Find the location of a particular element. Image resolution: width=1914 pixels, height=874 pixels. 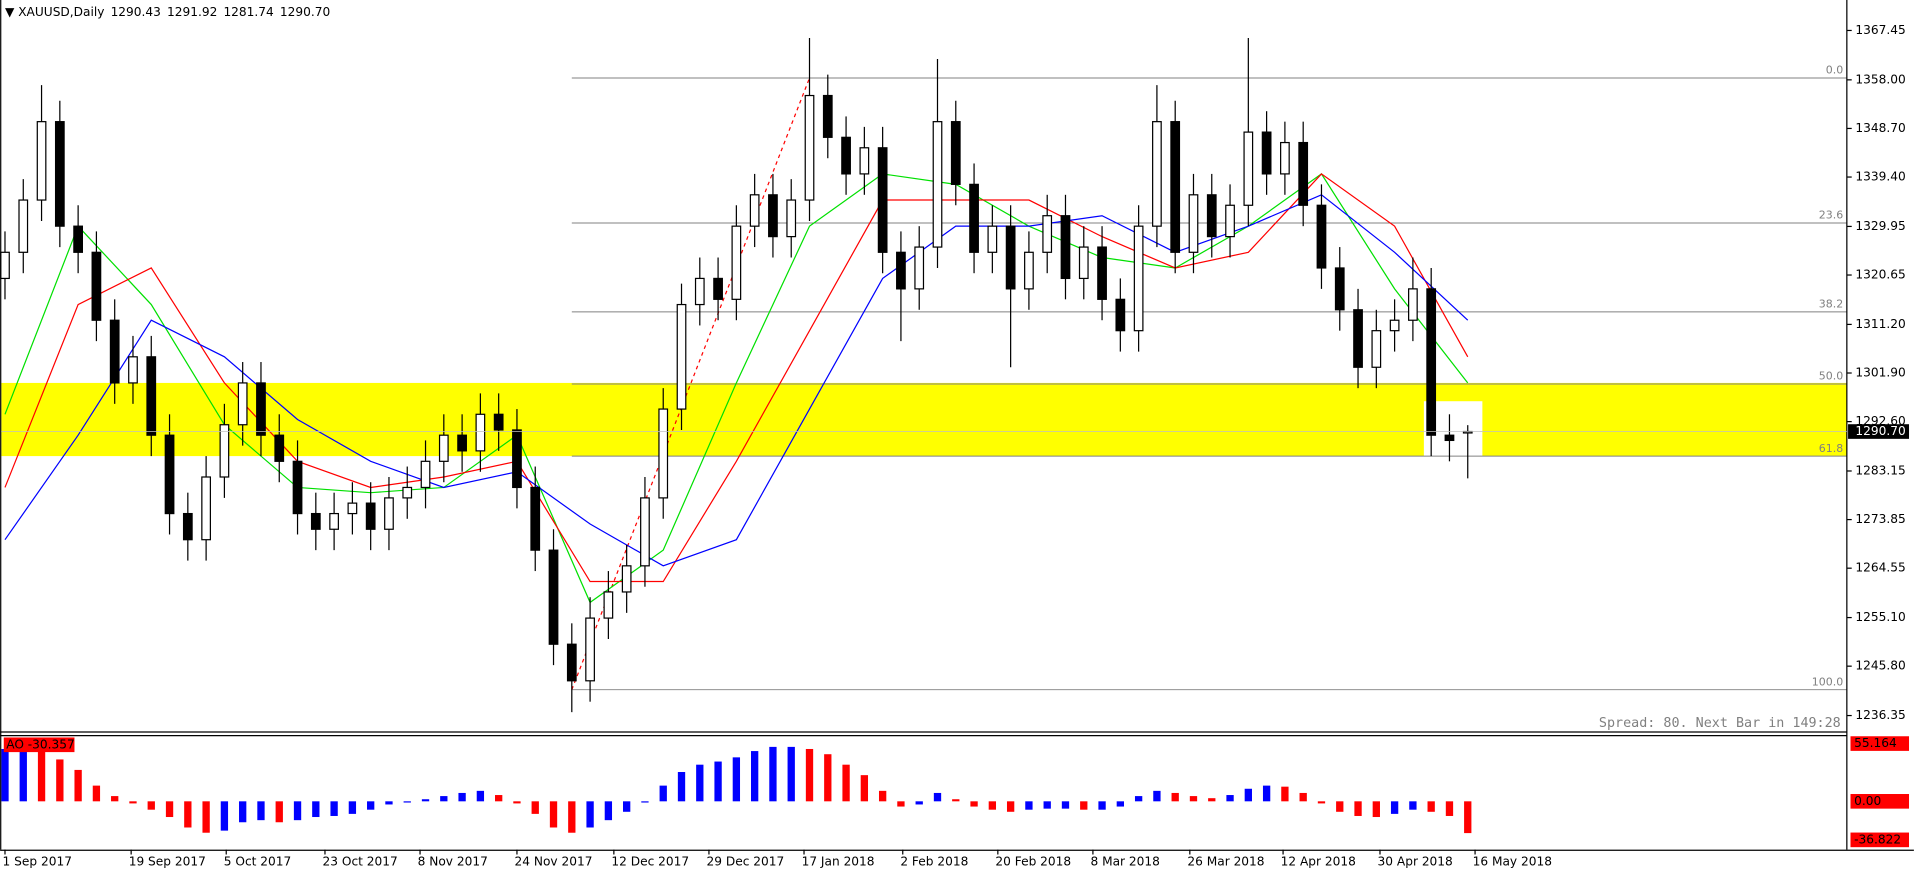

x-tick-label: 8 Mar 2018 is located at coordinates (1124, 861).